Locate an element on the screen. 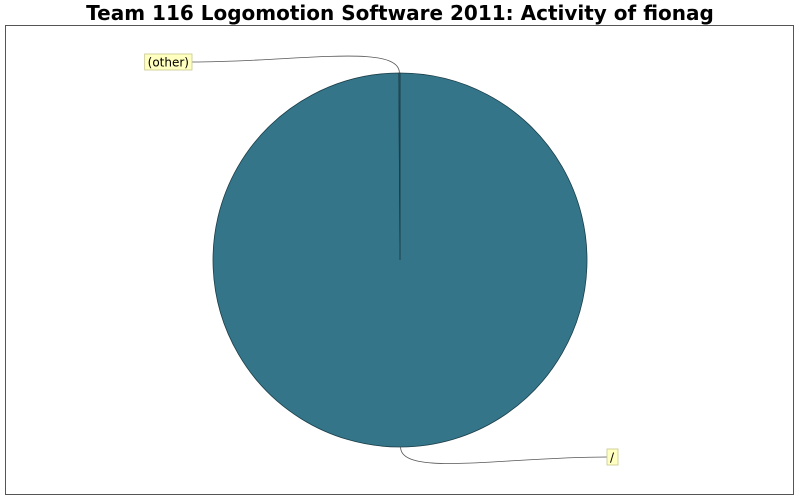 The width and height of the screenshot is (800, 500). pie-label-other: (other) is located at coordinates (168, 62).